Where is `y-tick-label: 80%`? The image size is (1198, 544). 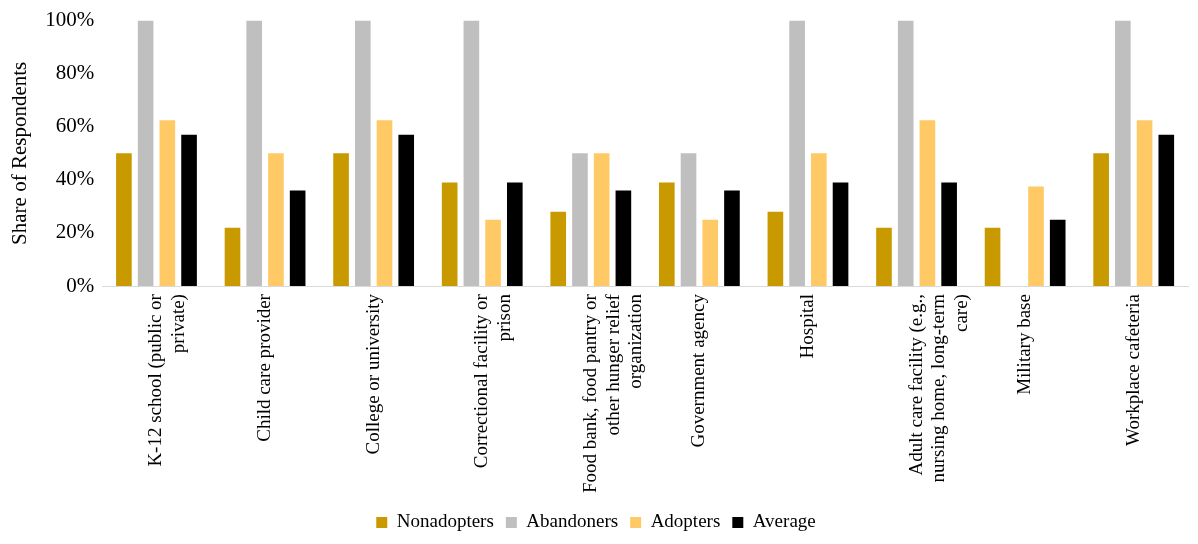
y-tick-label: 80% is located at coordinates (75, 72).